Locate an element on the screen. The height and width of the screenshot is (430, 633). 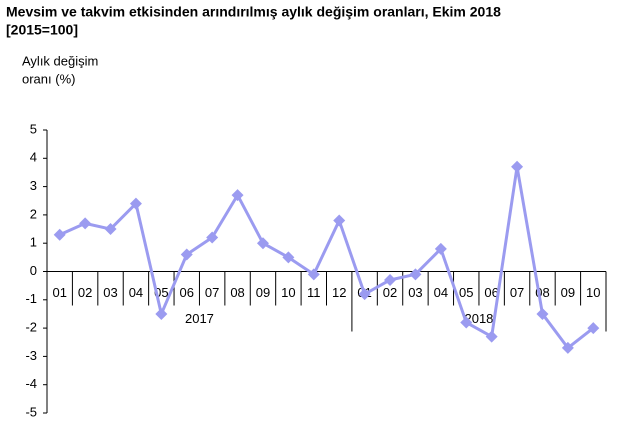
y-tick-label: 4 is located at coordinates (33, 157).